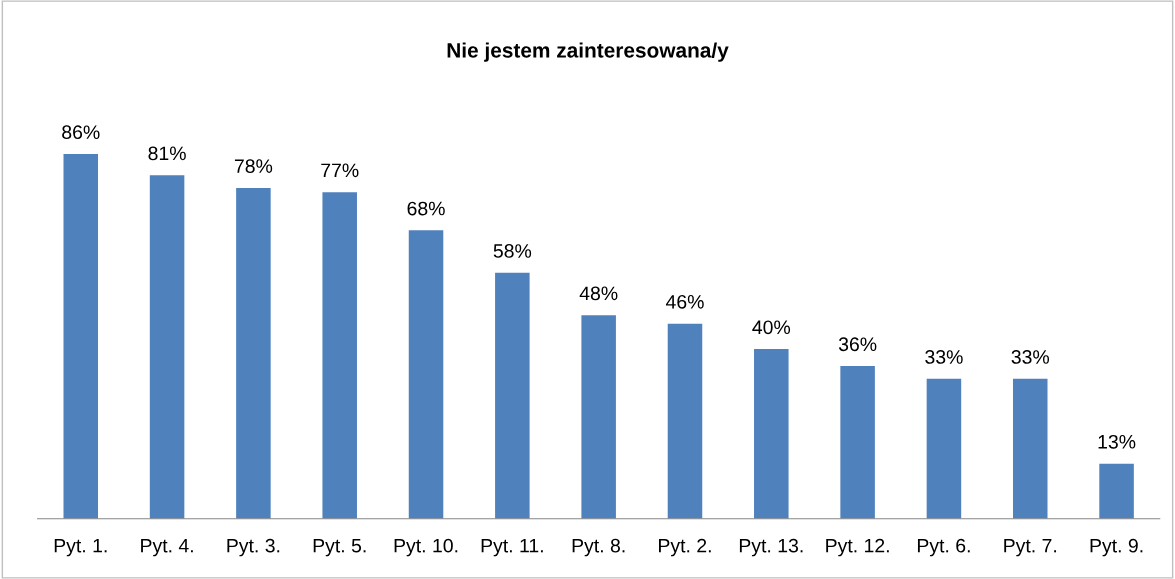  Describe the element at coordinates (340, 170) in the screenshot. I see `data-label: 77%` at that location.